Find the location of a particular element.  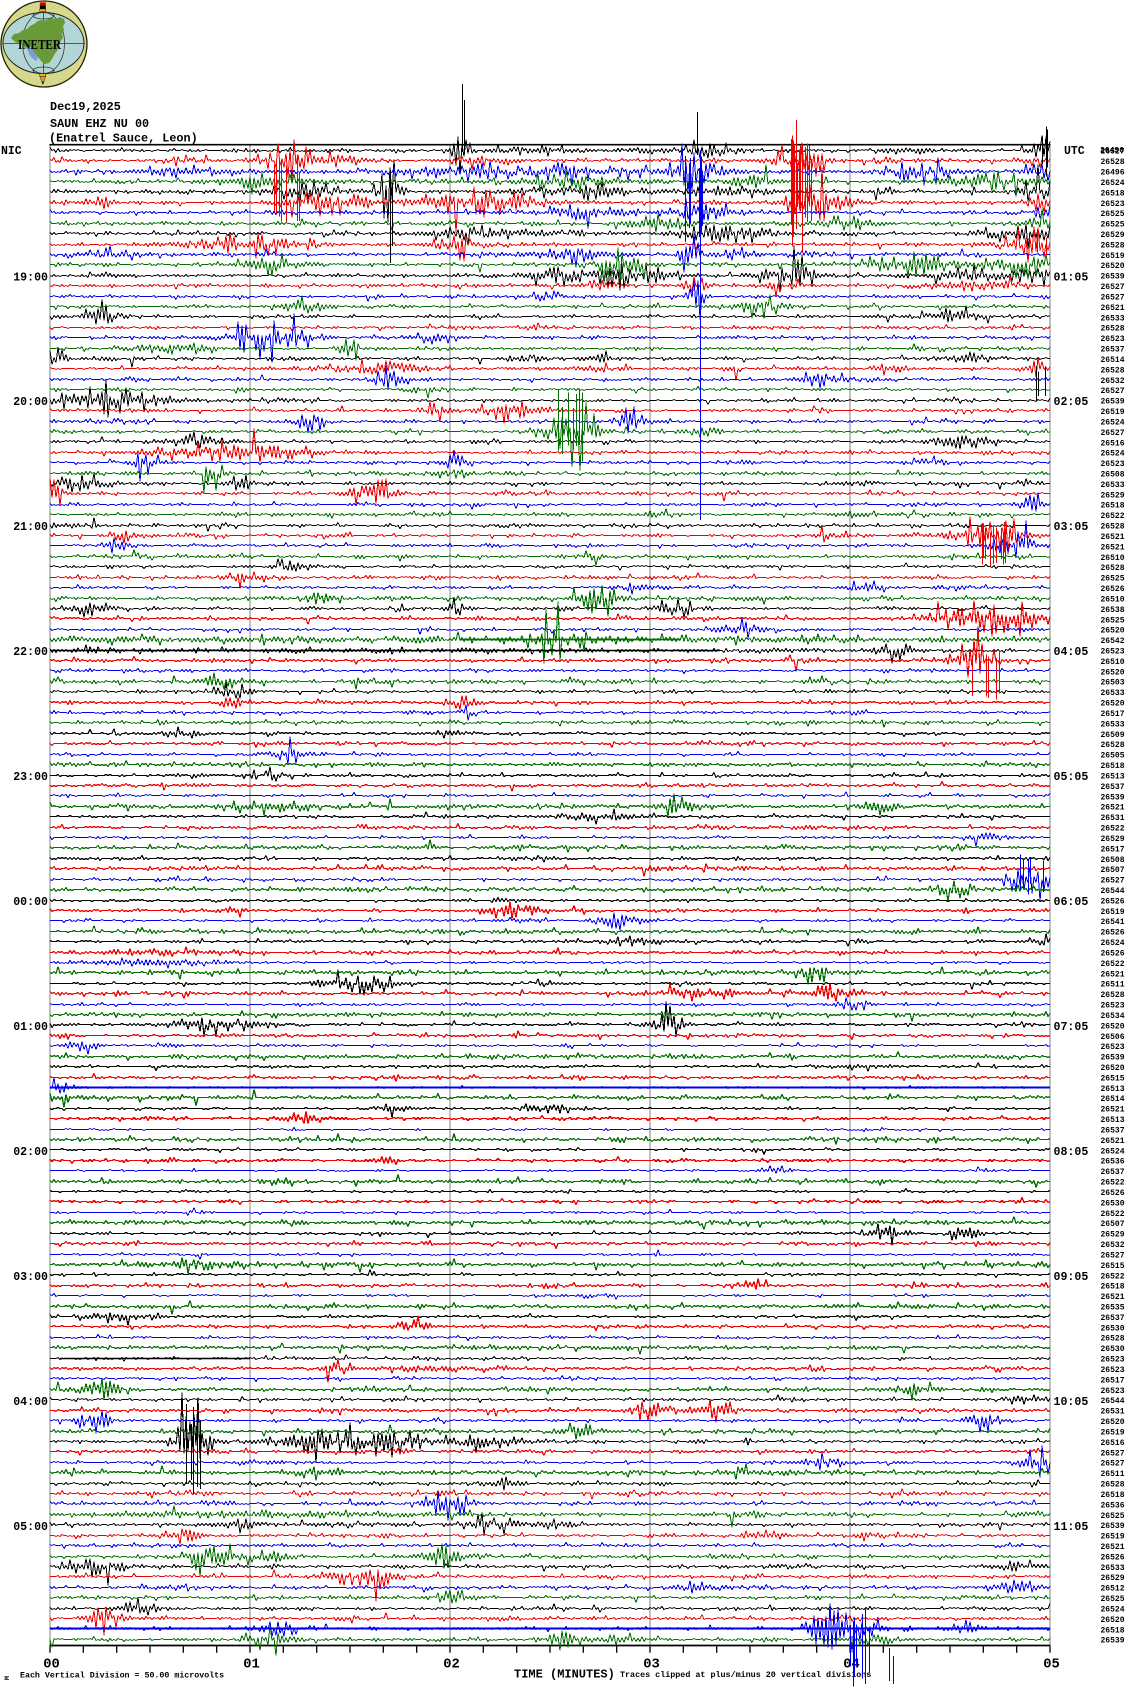

svg-text: 26517 is located at coordinates (1113, 1380).